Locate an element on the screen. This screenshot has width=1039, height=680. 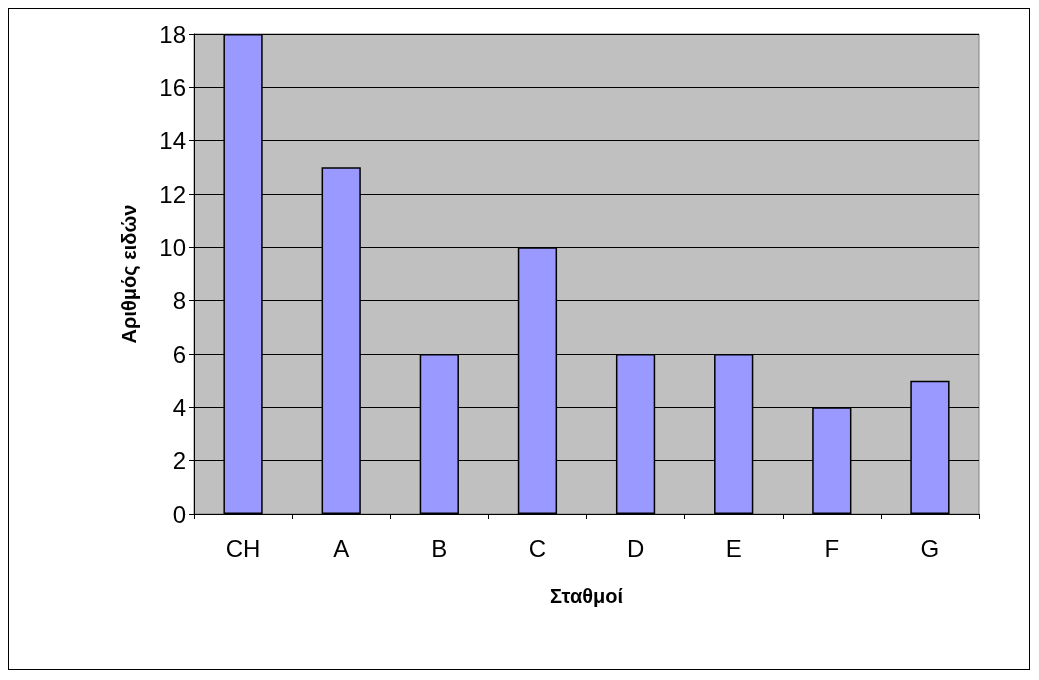
y-tick-label: 0 is located at coordinates (179, 514).